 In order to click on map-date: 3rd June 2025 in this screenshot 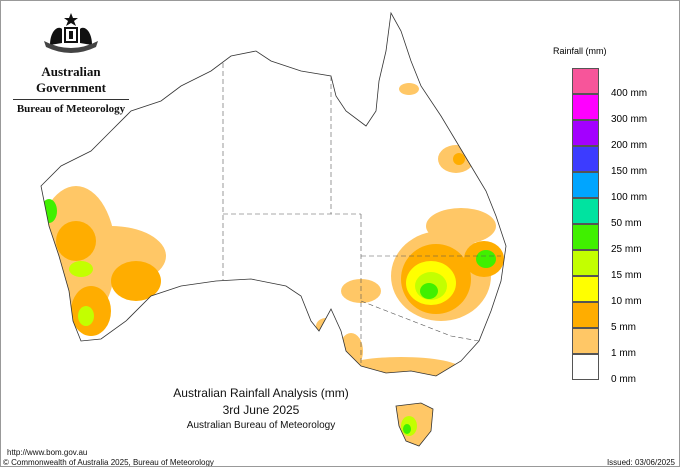, I will do `click(261, 410)`.